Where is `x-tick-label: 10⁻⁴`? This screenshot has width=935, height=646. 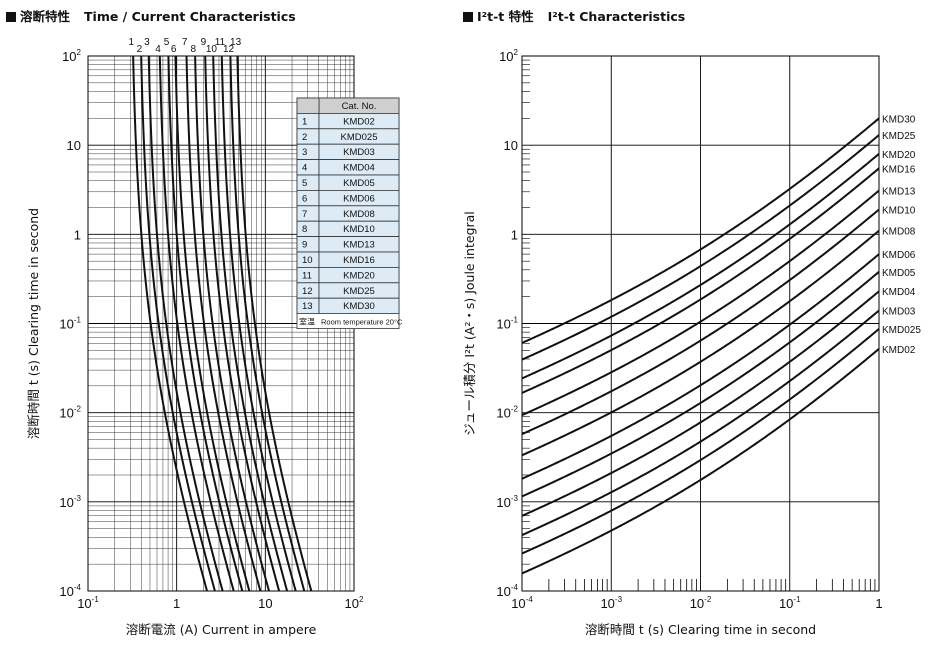
x-tick-label: 10⁻⁴ is located at coordinates (522, 603).